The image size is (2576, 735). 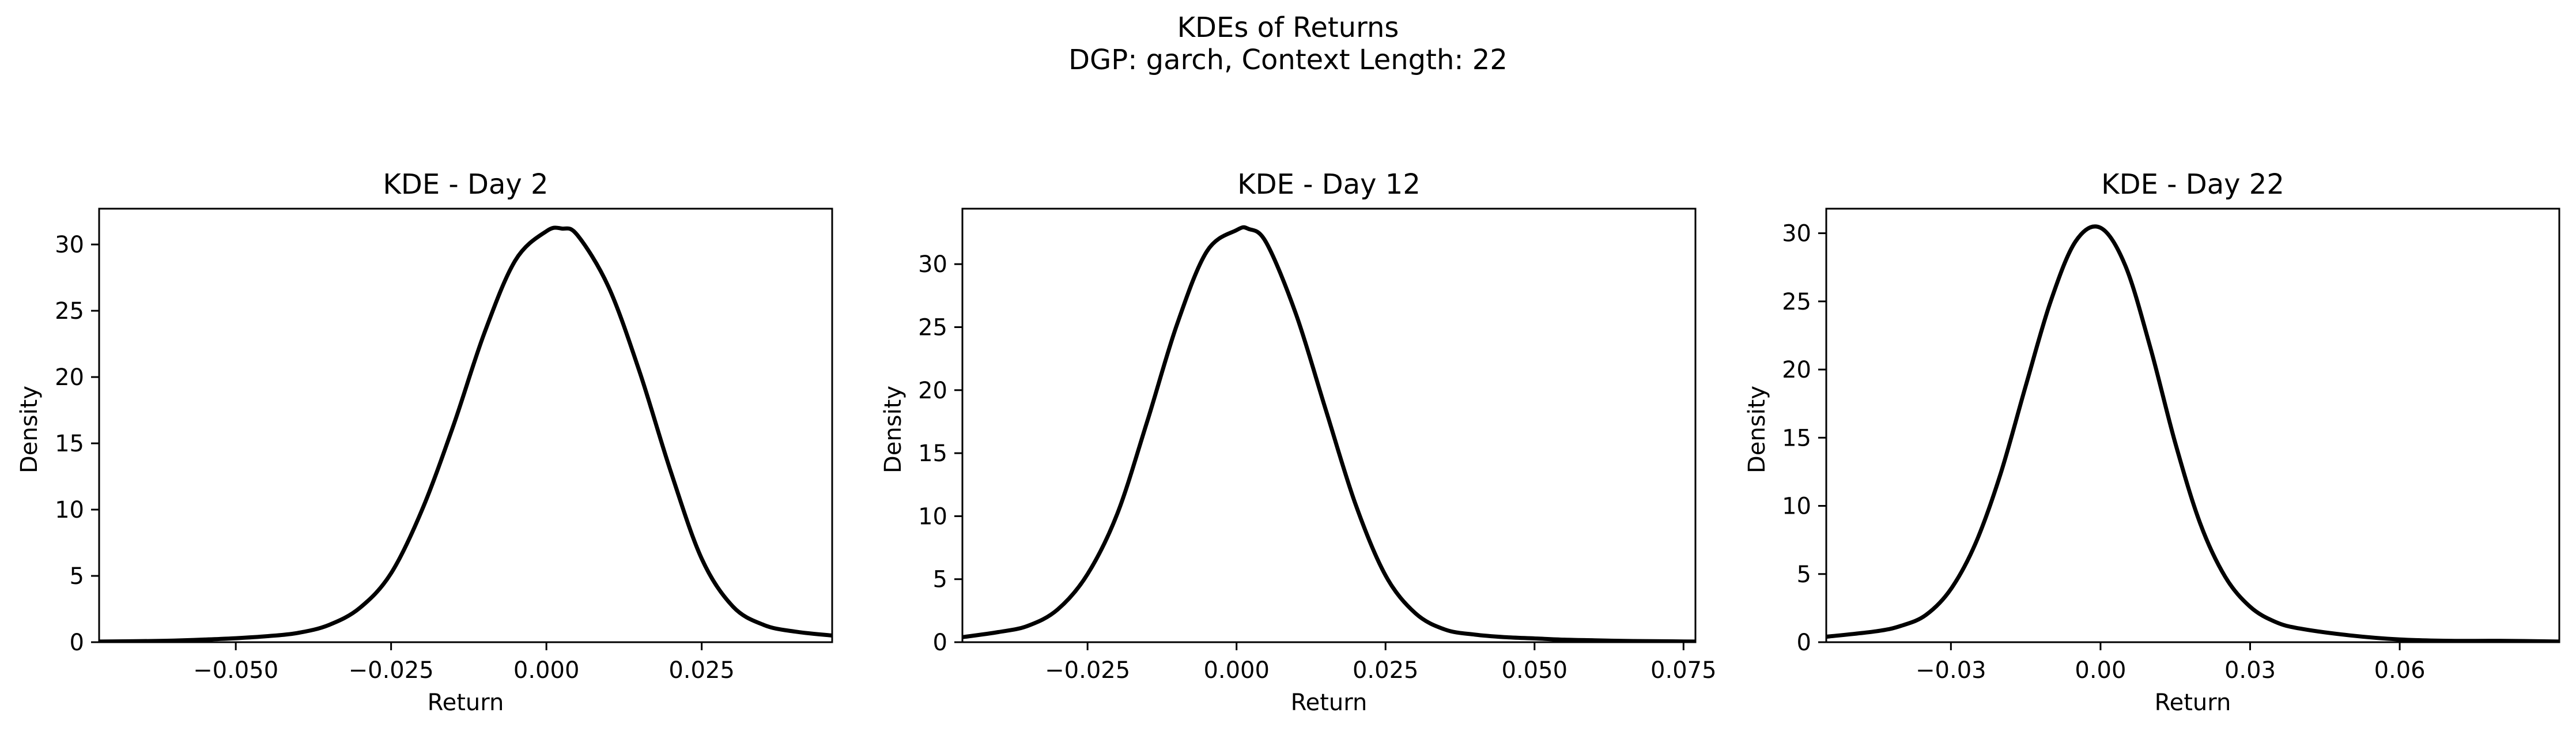 I want to click on x-tick-label: 0.00, so click(x=2100, y=670).